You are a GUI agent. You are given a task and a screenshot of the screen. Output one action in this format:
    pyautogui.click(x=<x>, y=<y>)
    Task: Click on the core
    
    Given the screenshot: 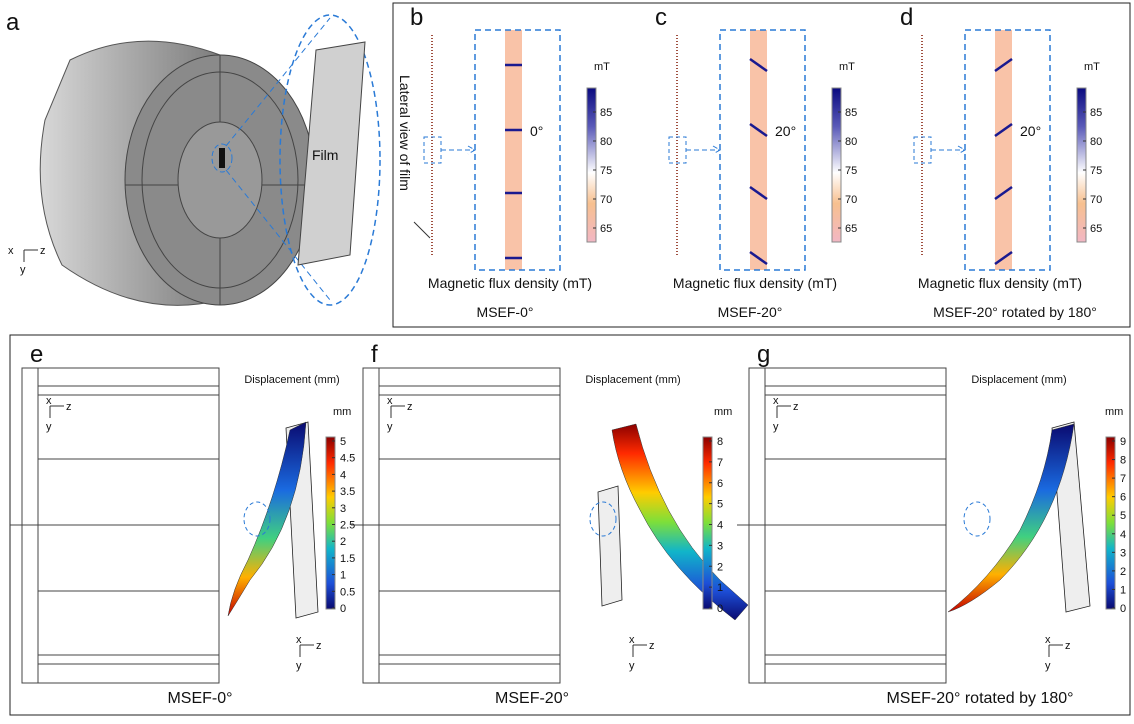 What is the action you would take?
    pyautogui.click(x=220, y=180)
    